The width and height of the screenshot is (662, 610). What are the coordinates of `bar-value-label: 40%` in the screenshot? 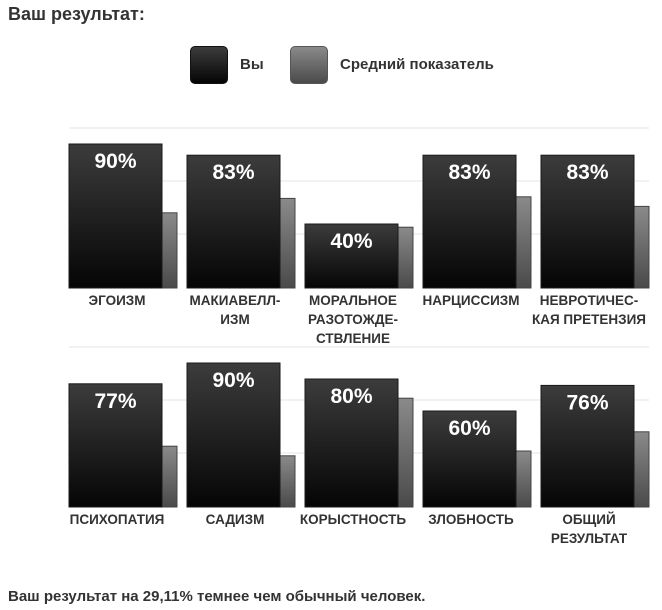 It's located at (351, 241).